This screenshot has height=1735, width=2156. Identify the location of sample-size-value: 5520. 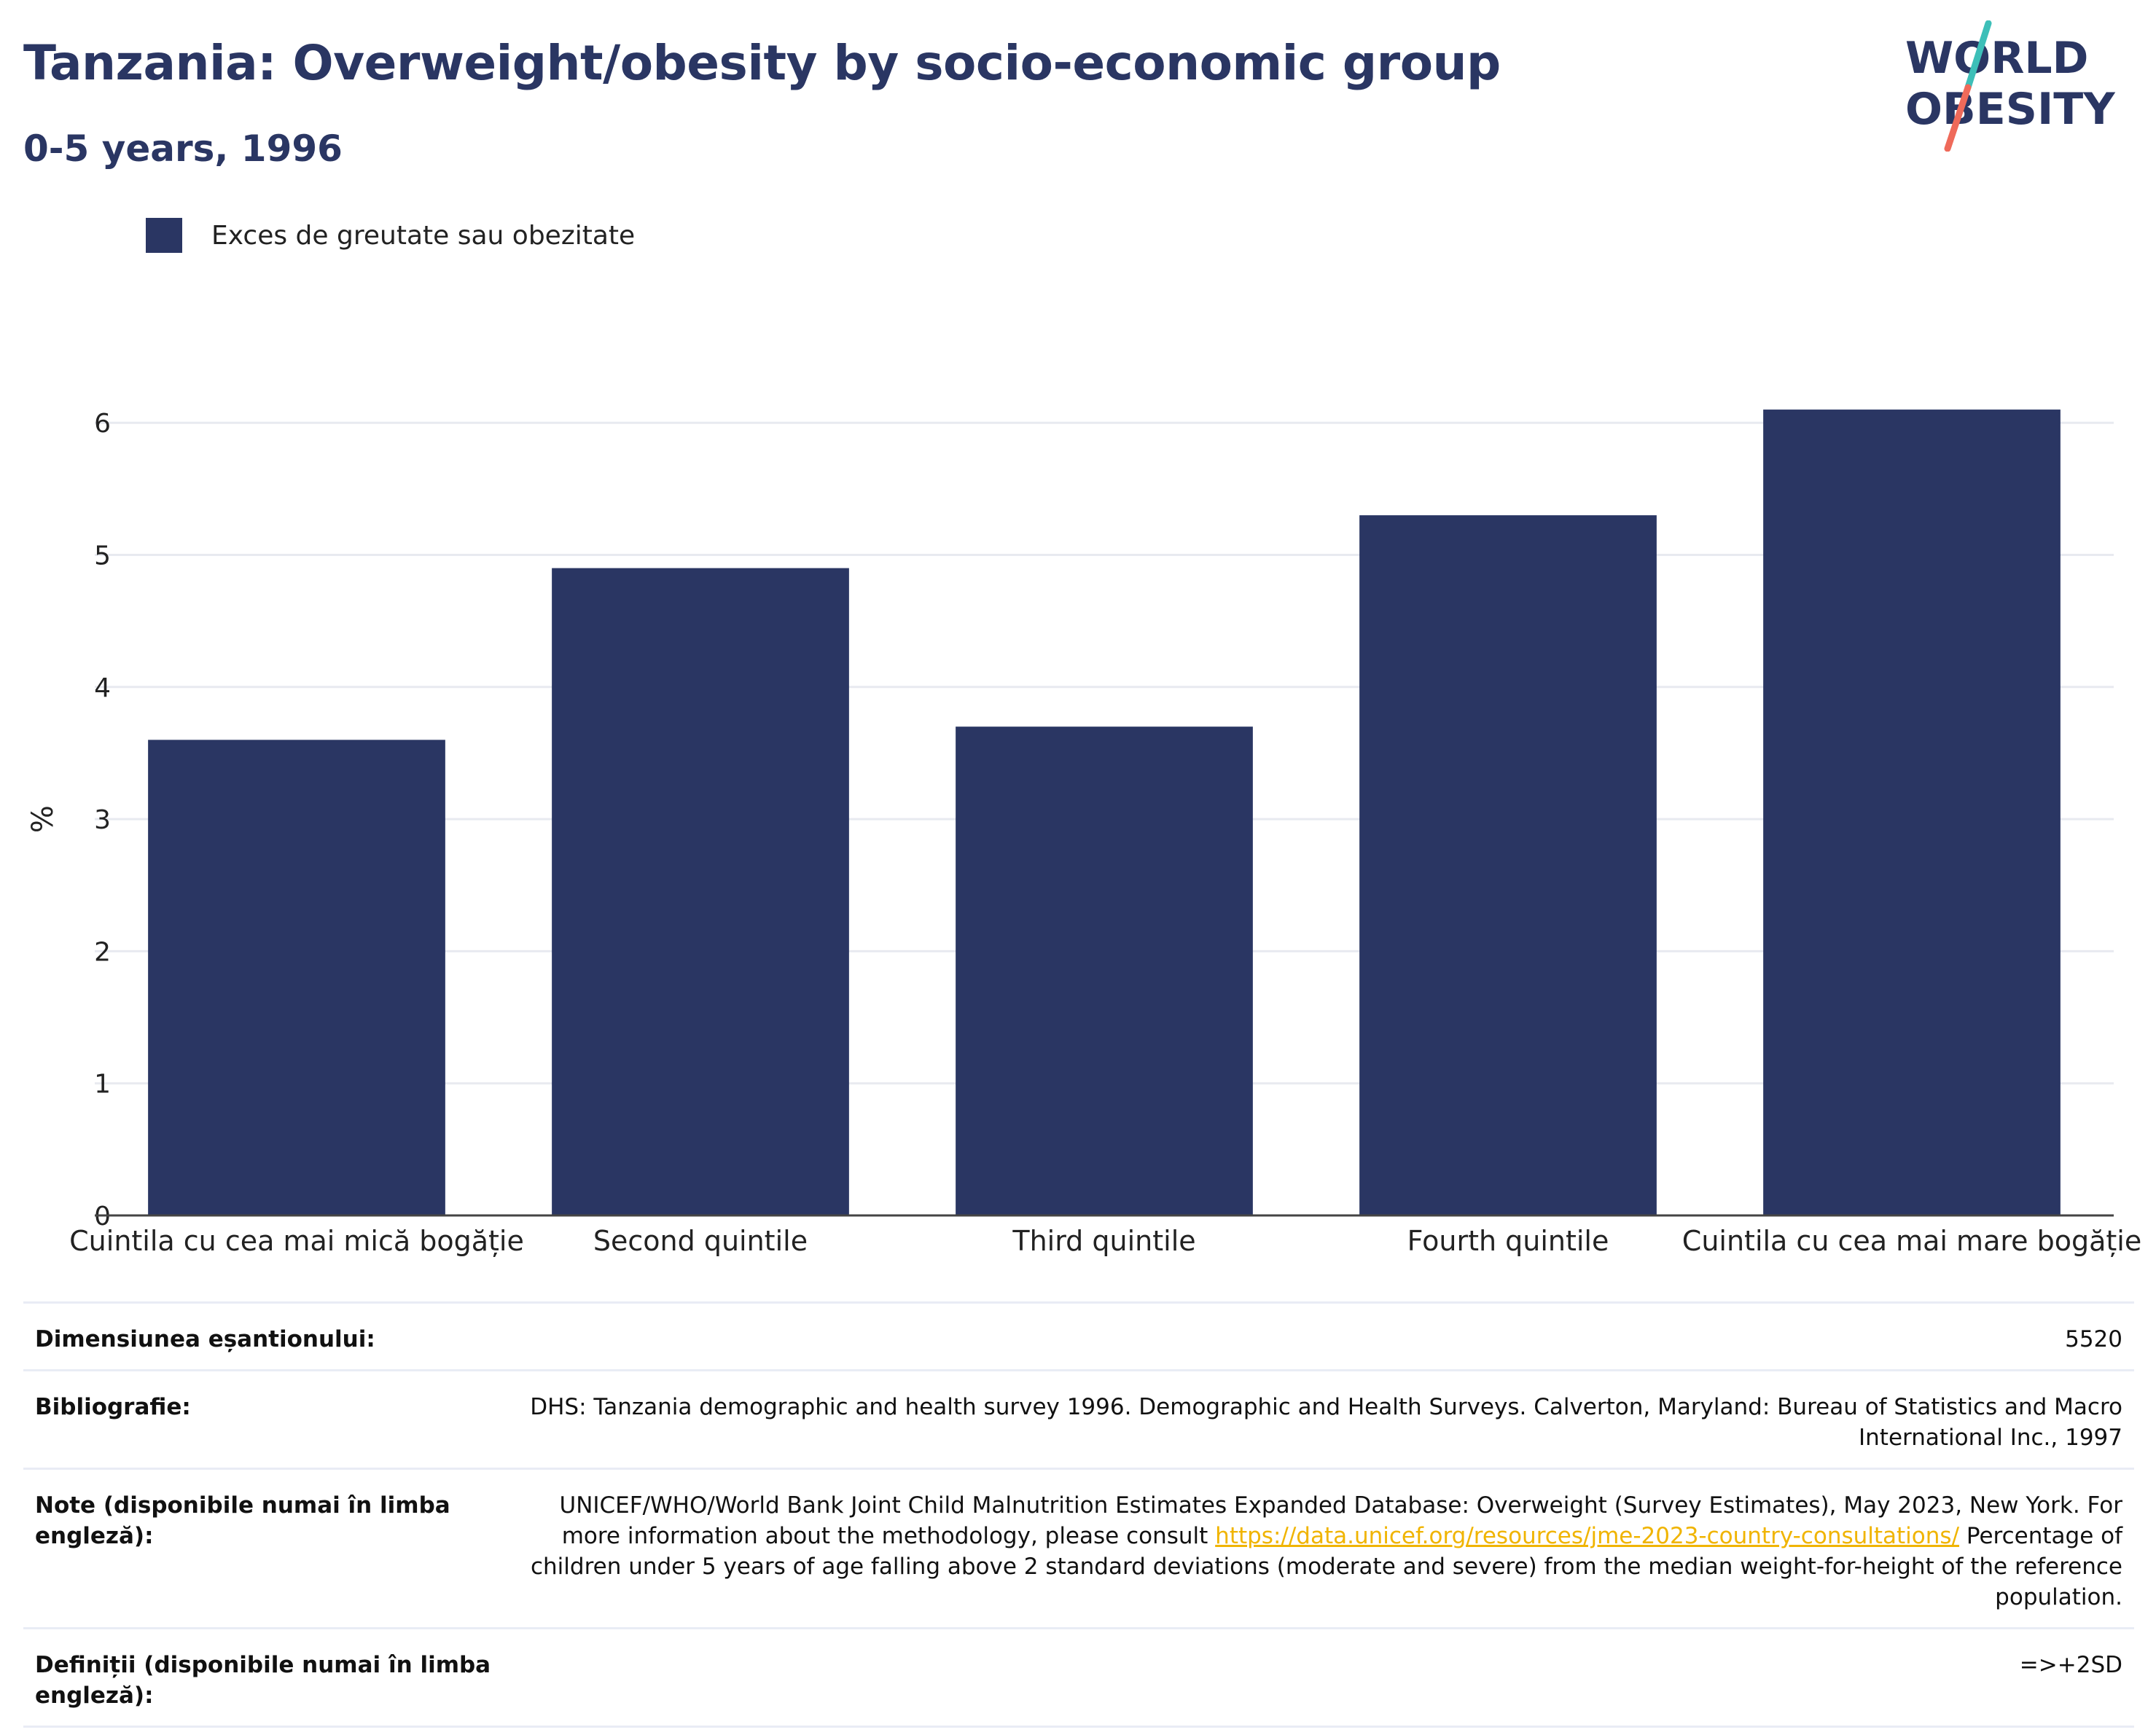
(1323, 1336).